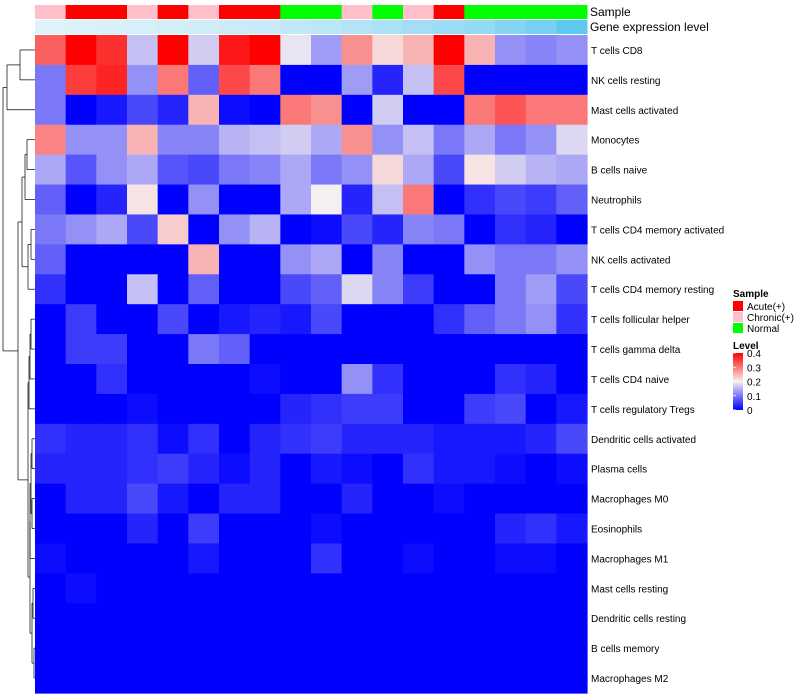 Image resolution: width=800 pixels, height=700 pixels. What do you see at coordinates (649, 27) in the screenshot?
I see `gene-annotation-label: Gene expression level` at bounding box center [649, 27].